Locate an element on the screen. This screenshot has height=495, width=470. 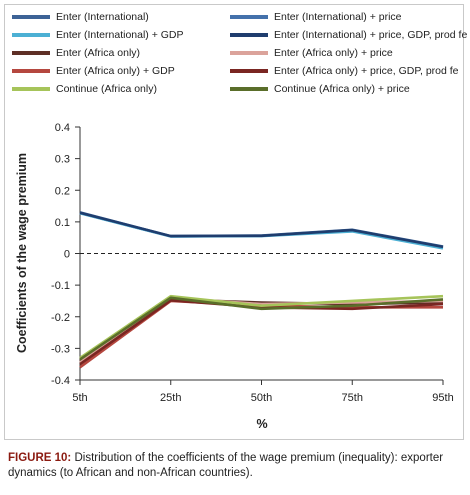
legend-label: Enter (Africa only) + GDP is located at coordinates (115, 71).